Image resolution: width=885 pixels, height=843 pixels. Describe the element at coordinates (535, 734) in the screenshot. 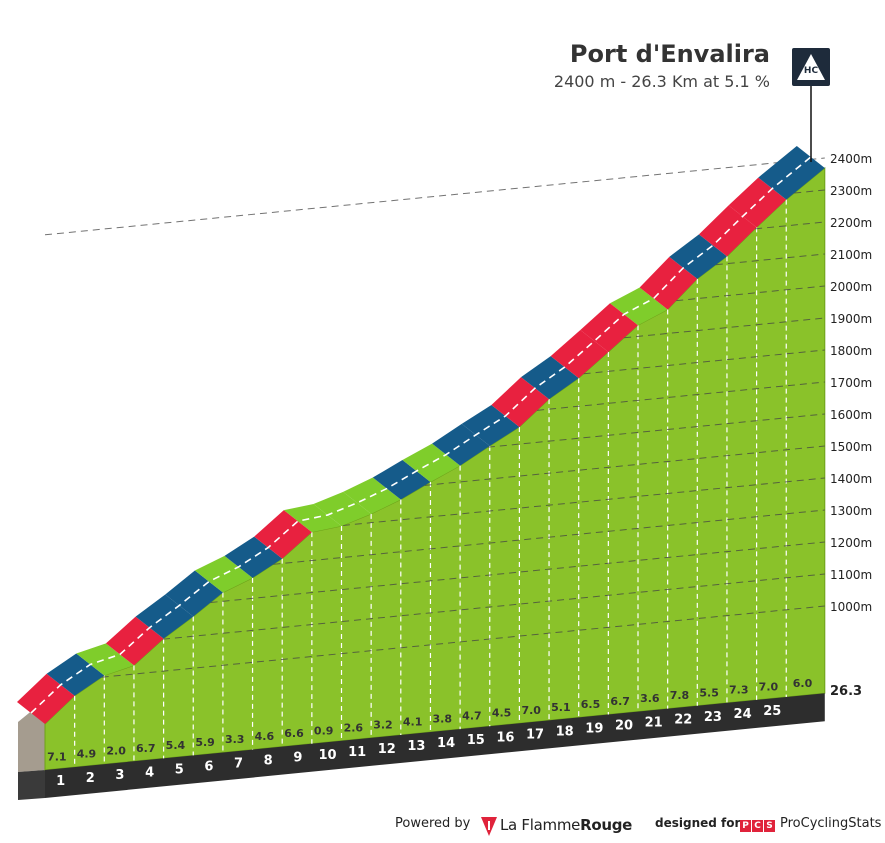

I see `km-marker-label: 17` at that location.